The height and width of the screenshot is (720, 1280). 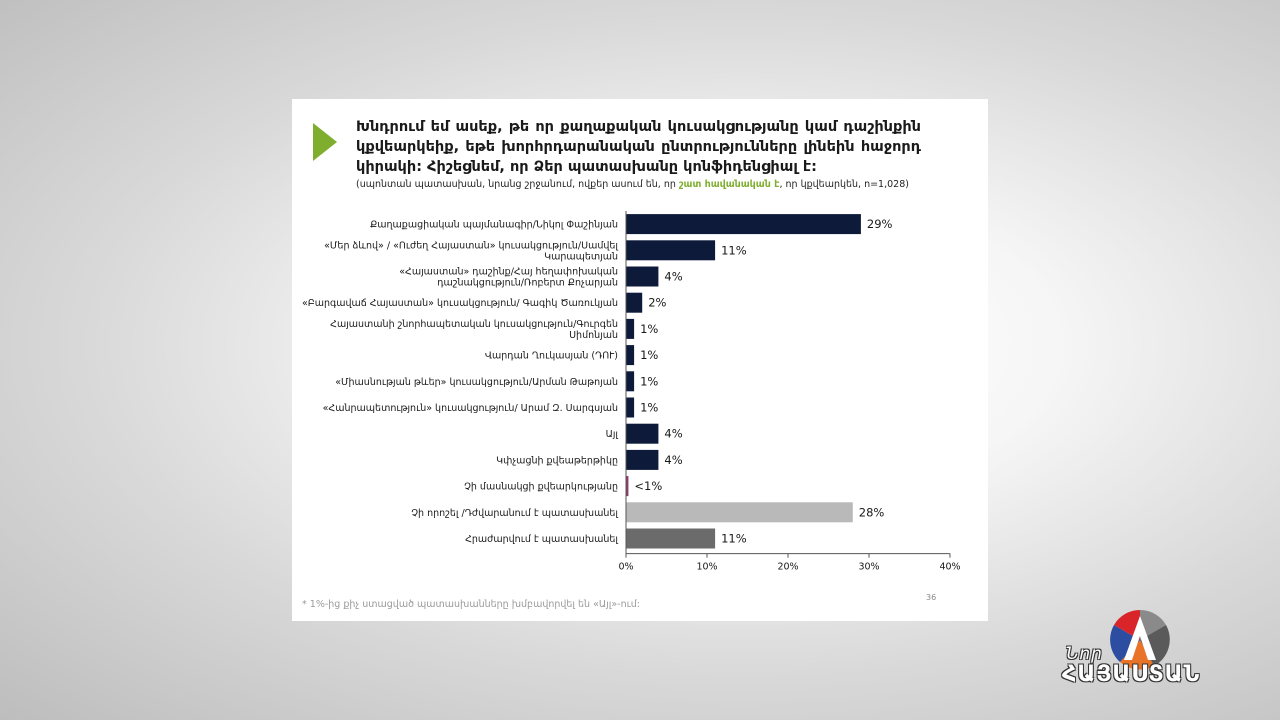 What do you see at coordinates (673, 277) in the screenshot?
I see `value-label-3: 4%` at bounding box center [673, 277].